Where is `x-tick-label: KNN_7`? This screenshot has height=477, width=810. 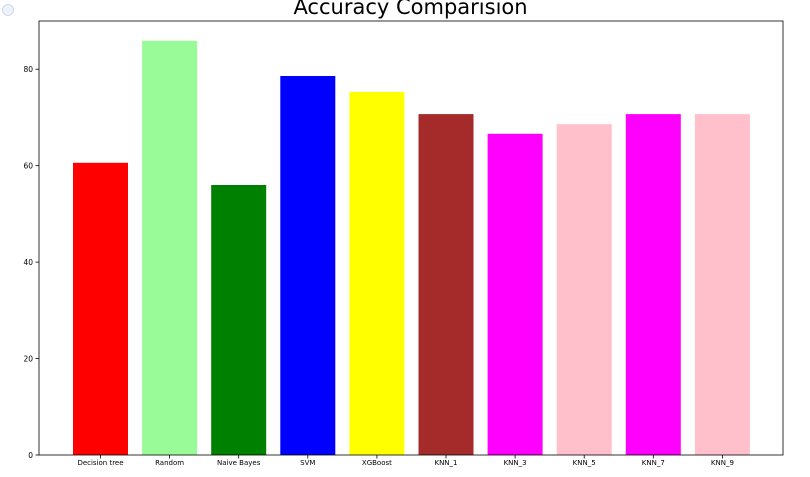
x-tick-label: KNN_7 is located at coordinates (653, 463).